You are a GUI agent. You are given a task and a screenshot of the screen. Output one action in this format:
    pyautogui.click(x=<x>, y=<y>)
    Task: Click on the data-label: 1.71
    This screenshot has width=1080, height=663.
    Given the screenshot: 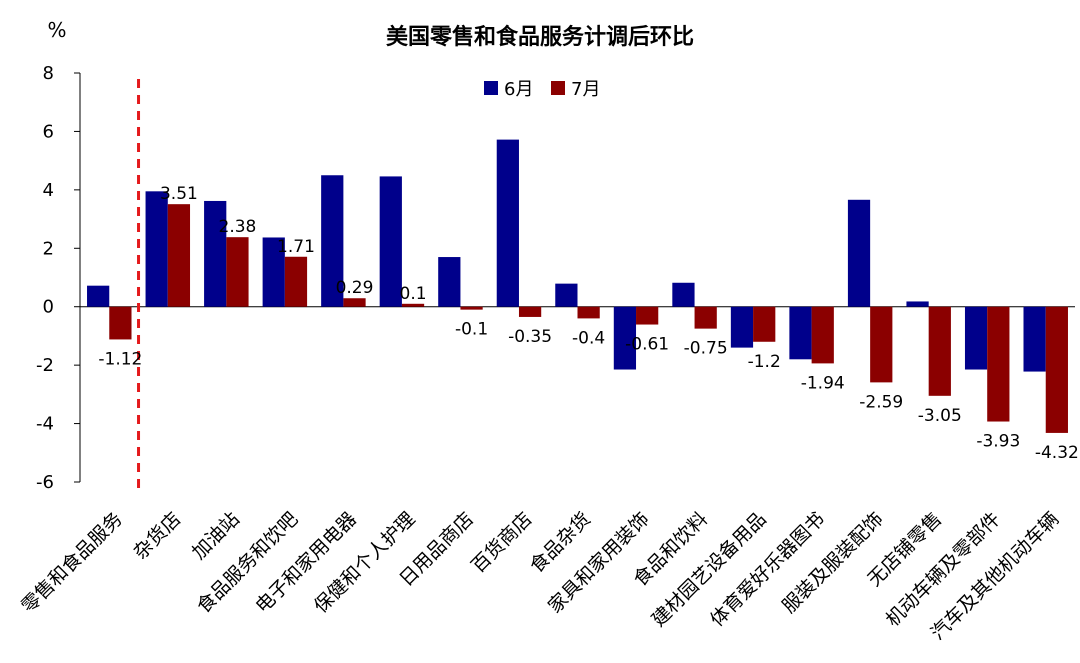 What is the action you would take?
    pyautogui.click(x=296, y=247)
    